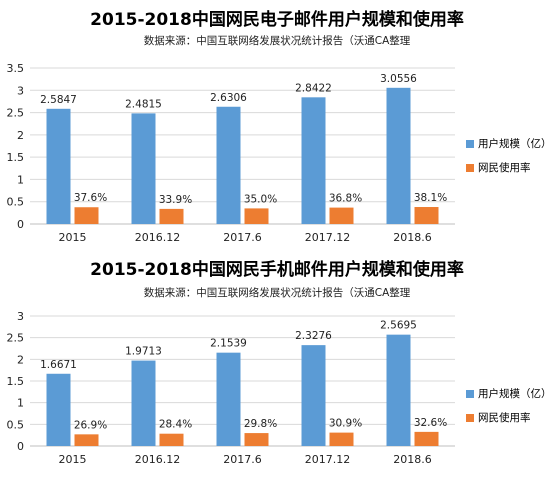 The image size is (554, 501). What do you see at coordinates (143, 352) in the screenshot?
I see `data-label: 1.9713` at bounding box center [143, 352].